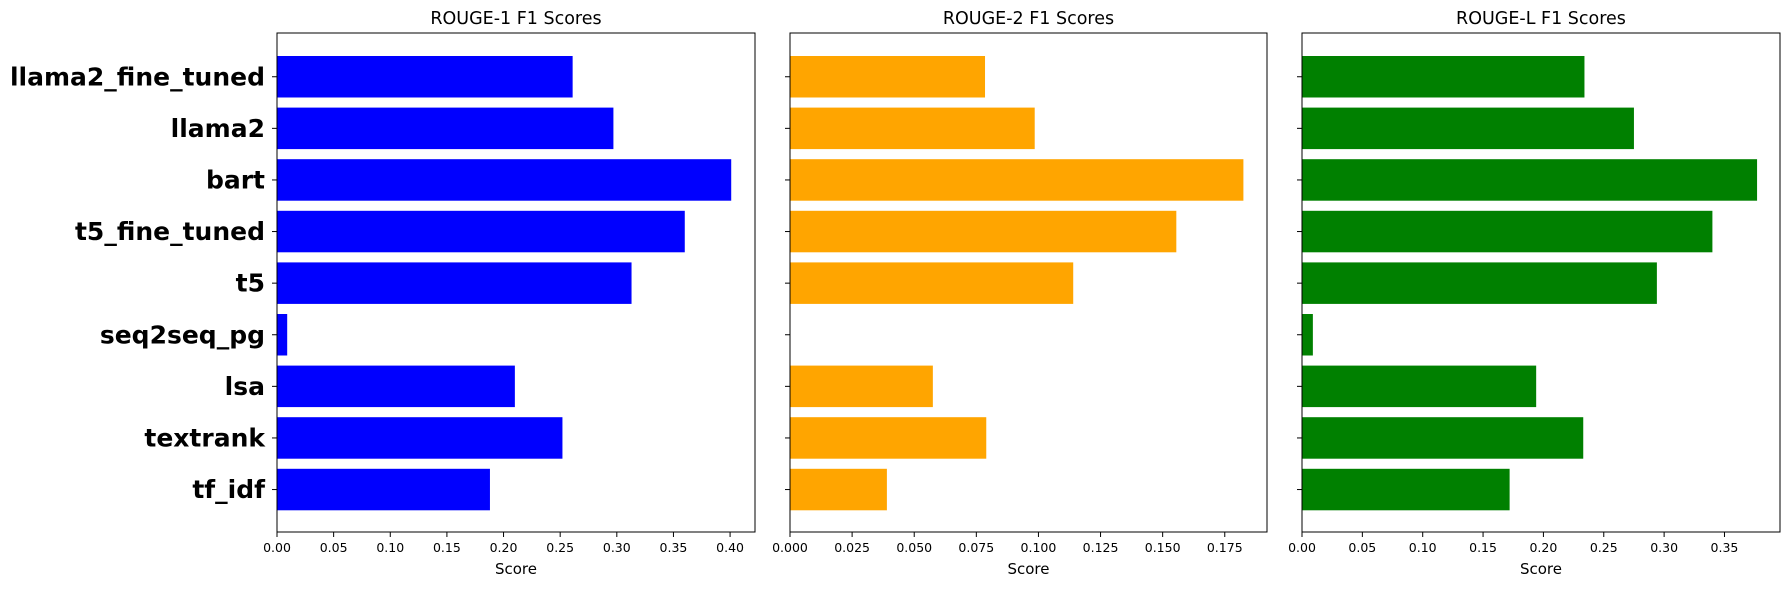 The height and width of the screenshot is (594, 1790). Describe the element at coordinates (1039, 547) in the screenshot. I see `x-tick-label: 0.100` at that location.